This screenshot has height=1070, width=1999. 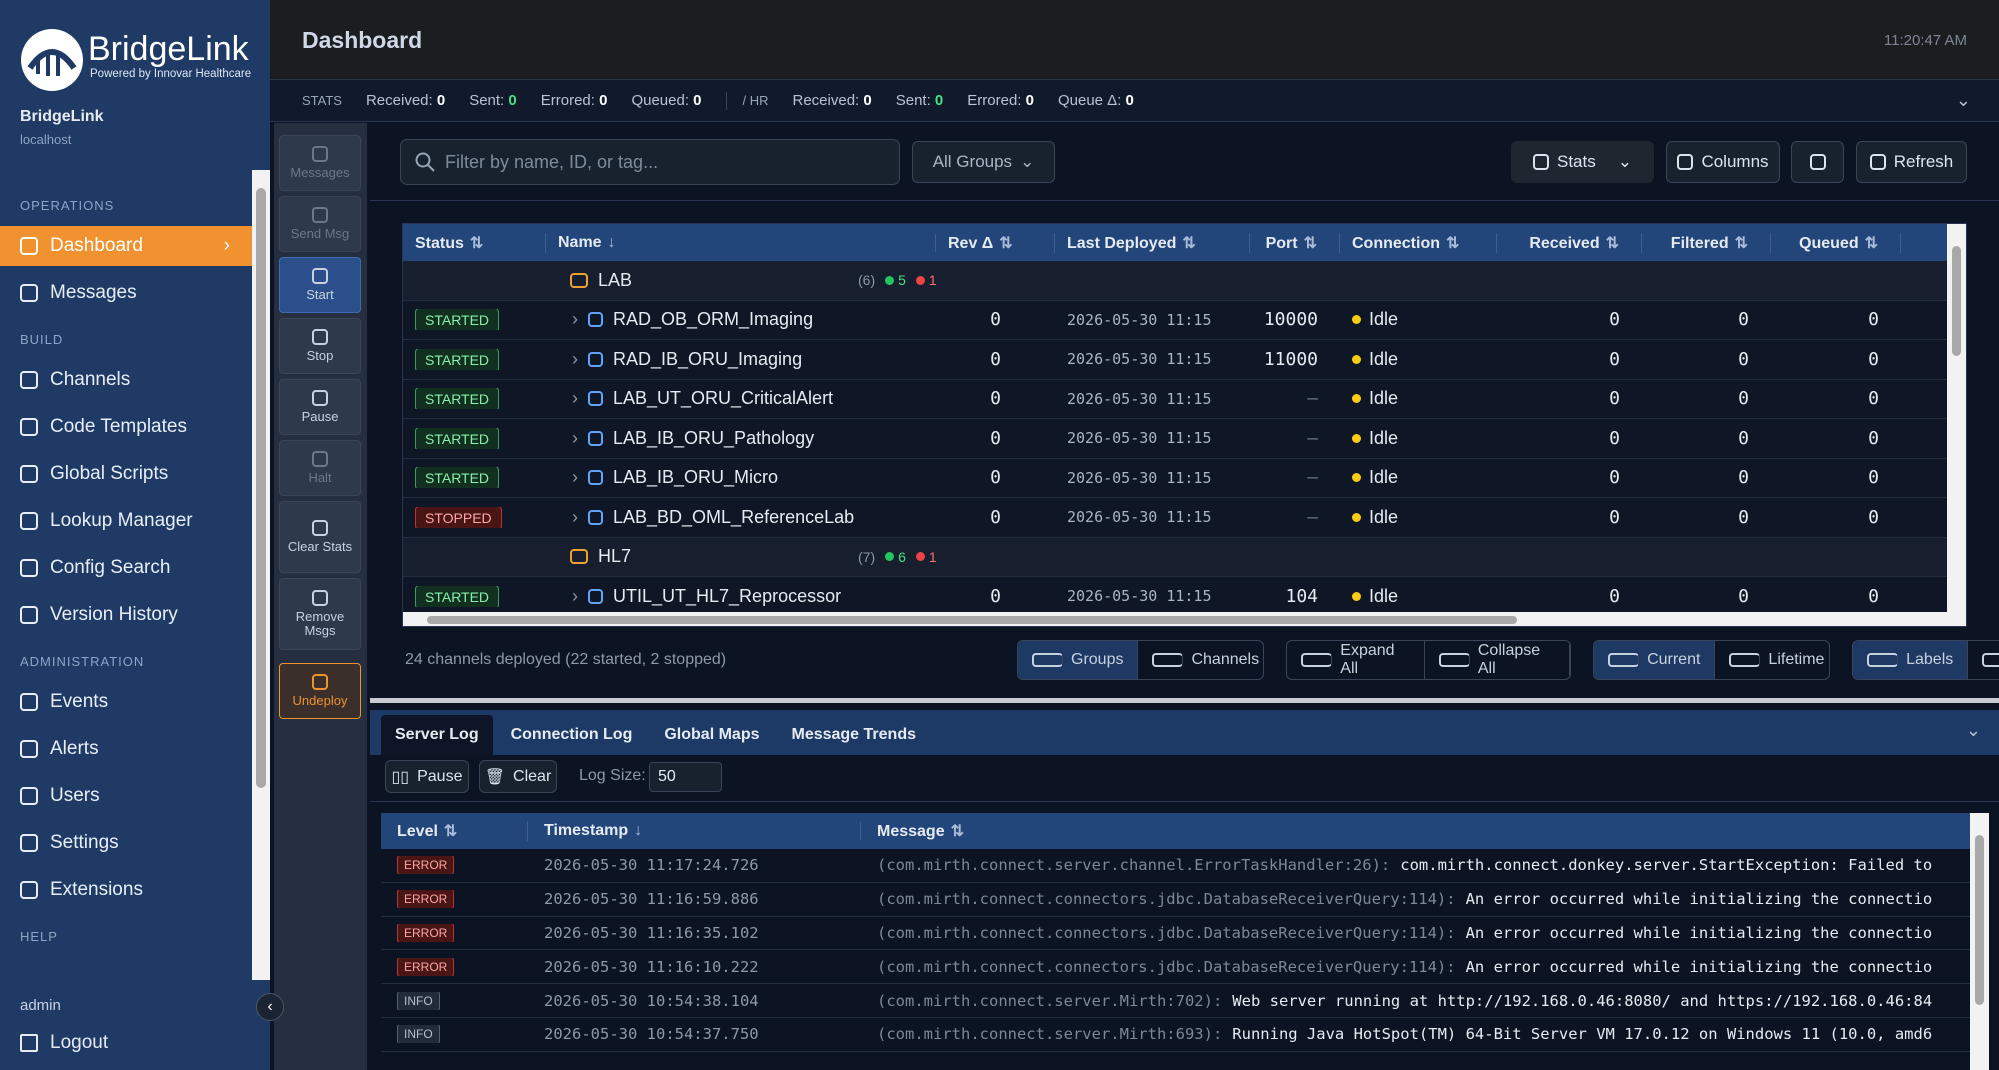 I want to click on section-title: OPERATIONS, so click(x=67, y=205).